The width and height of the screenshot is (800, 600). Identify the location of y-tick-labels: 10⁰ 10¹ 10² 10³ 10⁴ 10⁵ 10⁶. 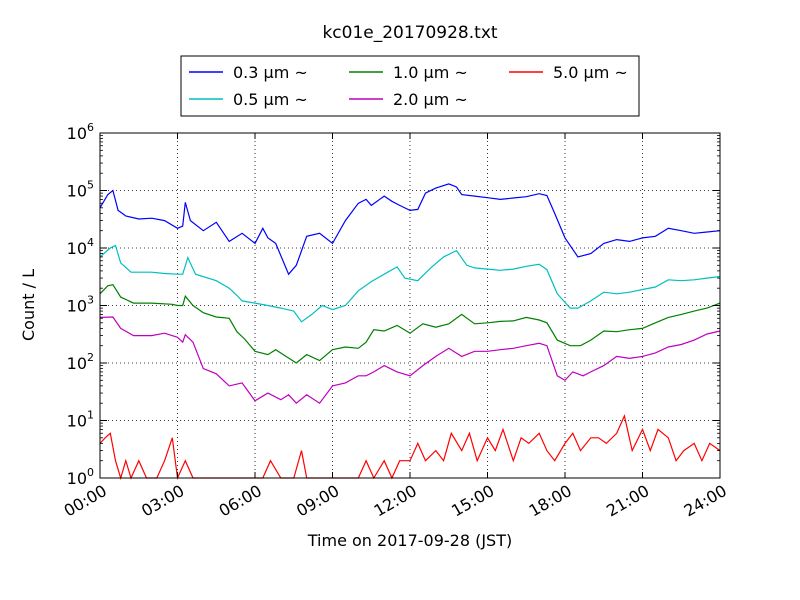
(80, 304).